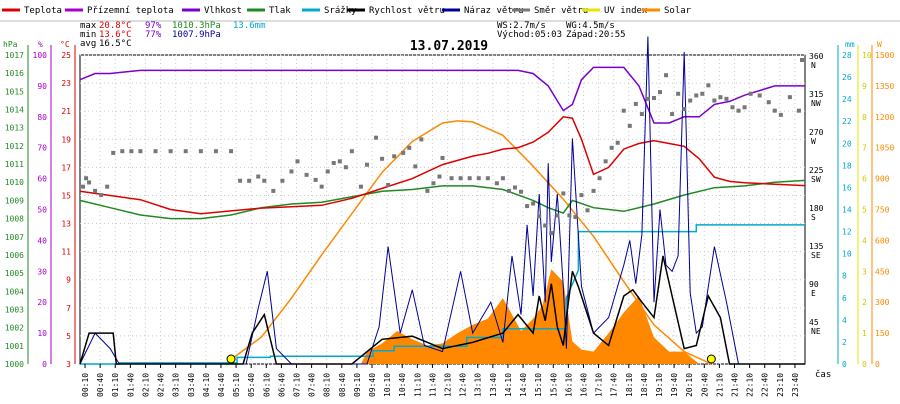  What do you see at coordinates (42, 179) in the screenshot?
I see `pct-axis-tick: 60` at bounding box center [42, 179].